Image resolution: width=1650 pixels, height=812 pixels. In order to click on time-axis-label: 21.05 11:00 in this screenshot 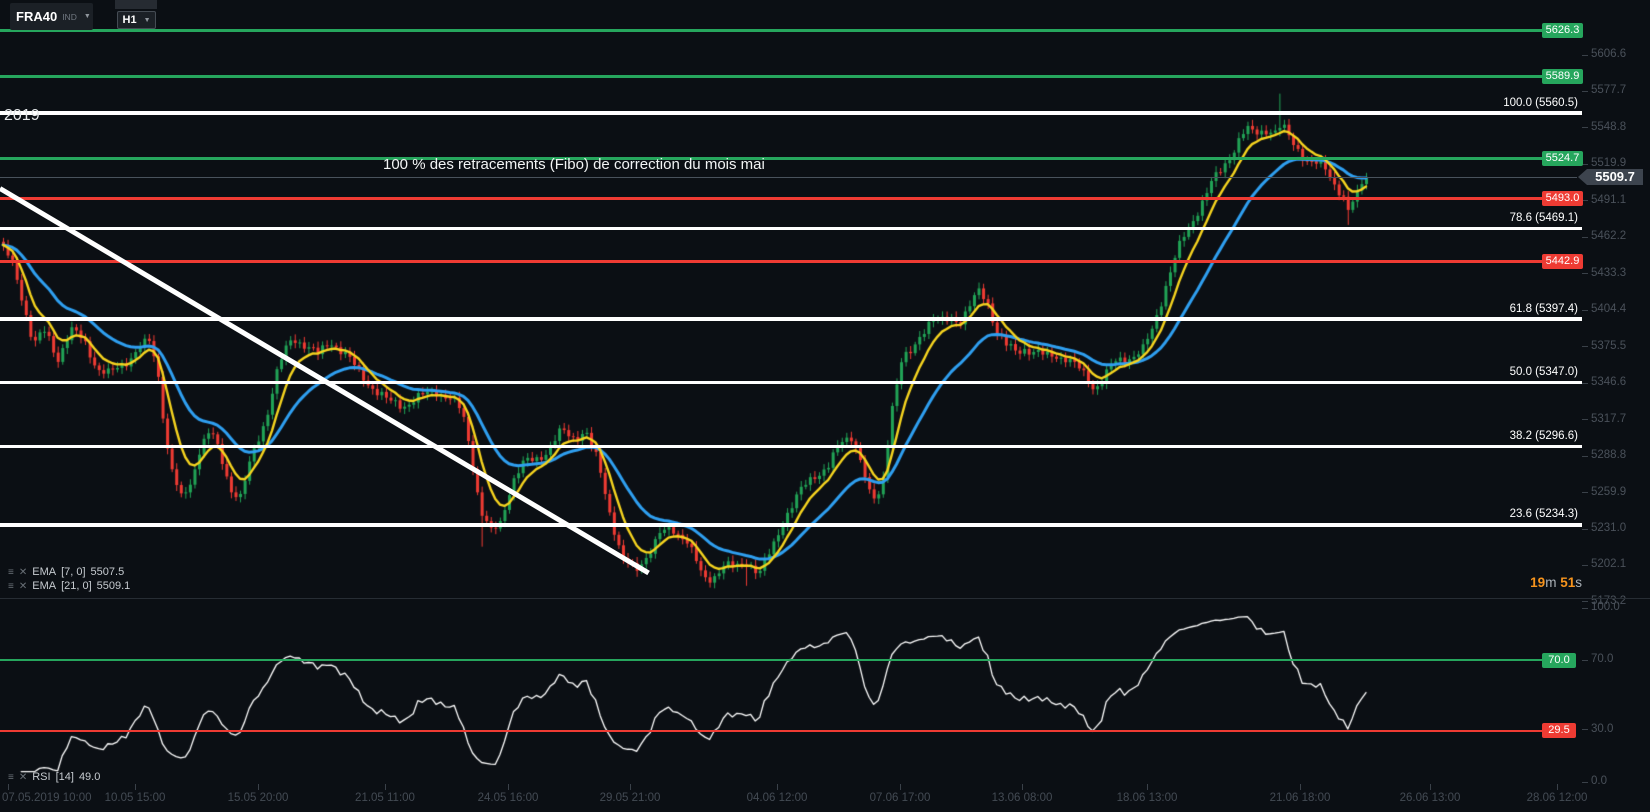, I will do `click(385, 798)`.